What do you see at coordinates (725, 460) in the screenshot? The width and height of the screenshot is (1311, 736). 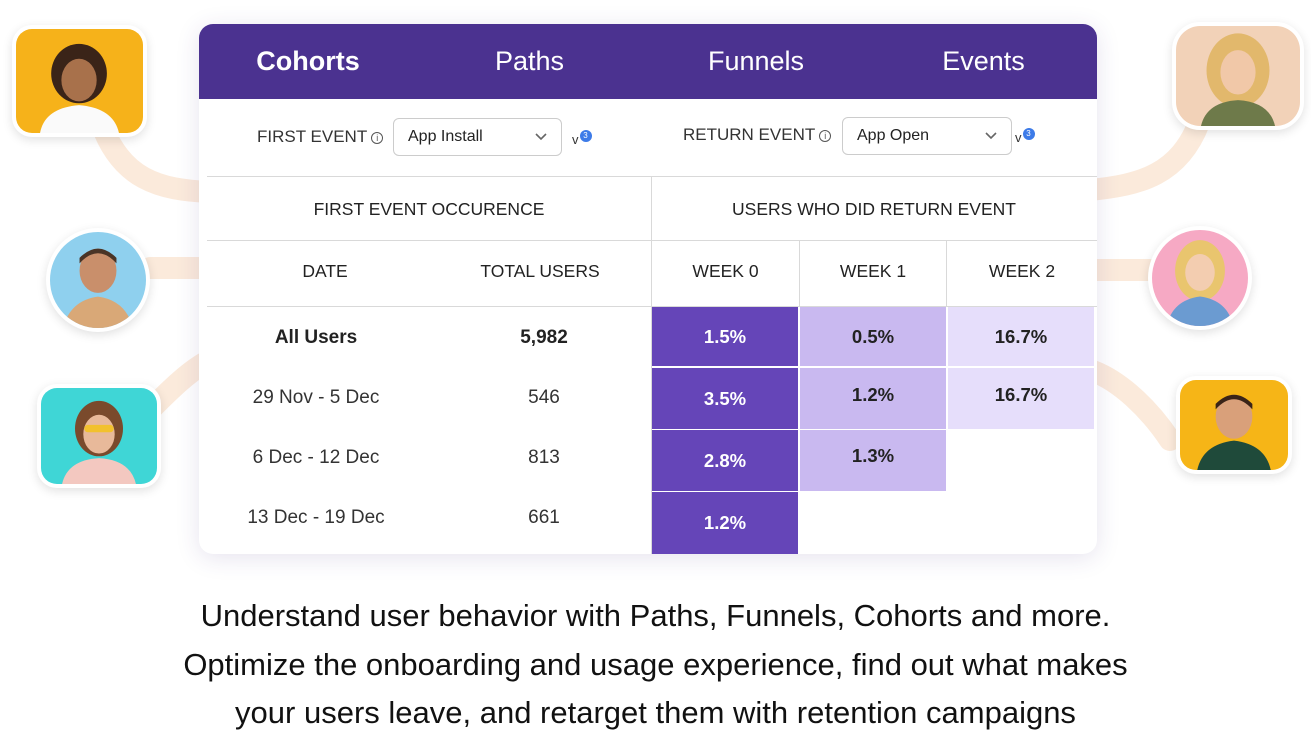 I see `heat-cell-week-0: 2.8%` at bounding box center [725, 460].